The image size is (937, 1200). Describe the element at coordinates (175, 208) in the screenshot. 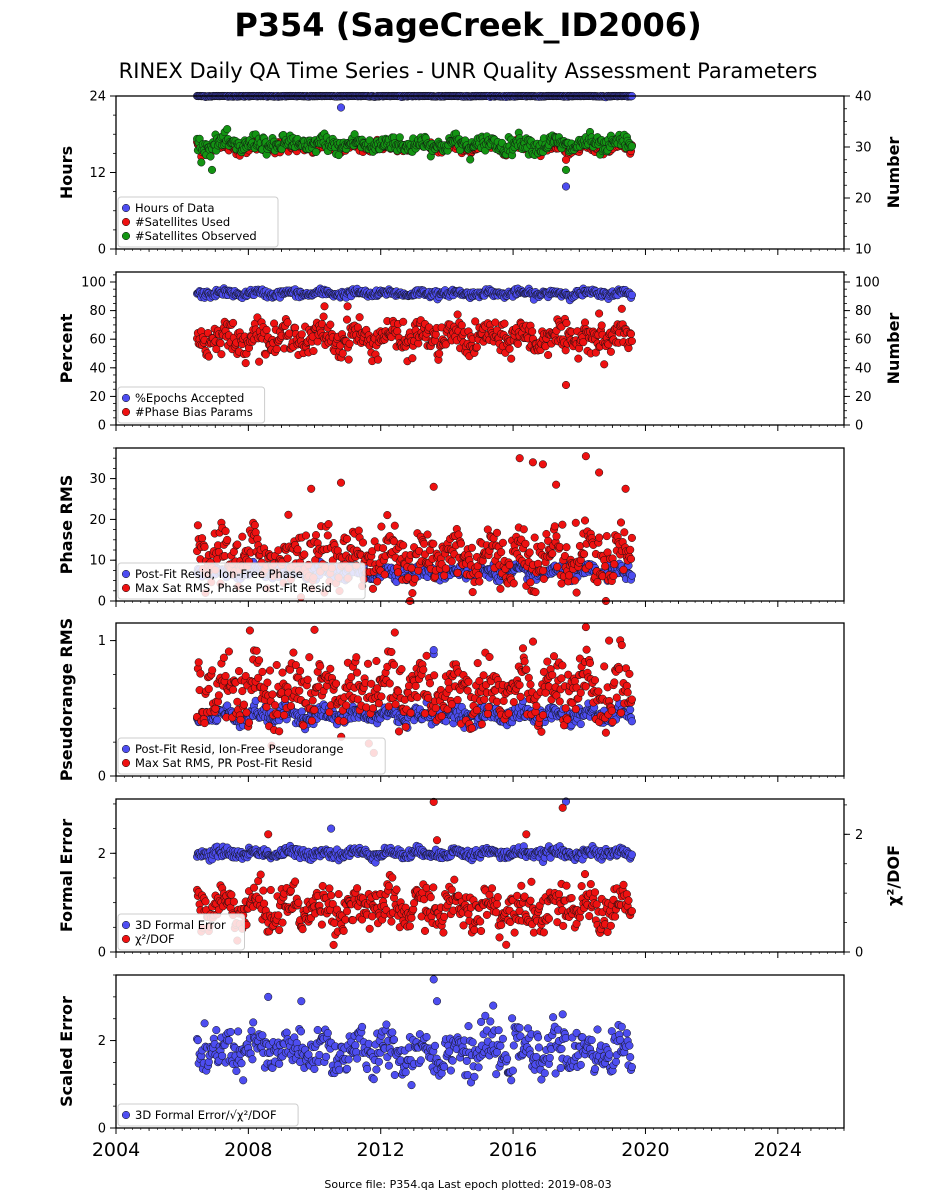

I see `legend-label: Hours of Data` at that location.